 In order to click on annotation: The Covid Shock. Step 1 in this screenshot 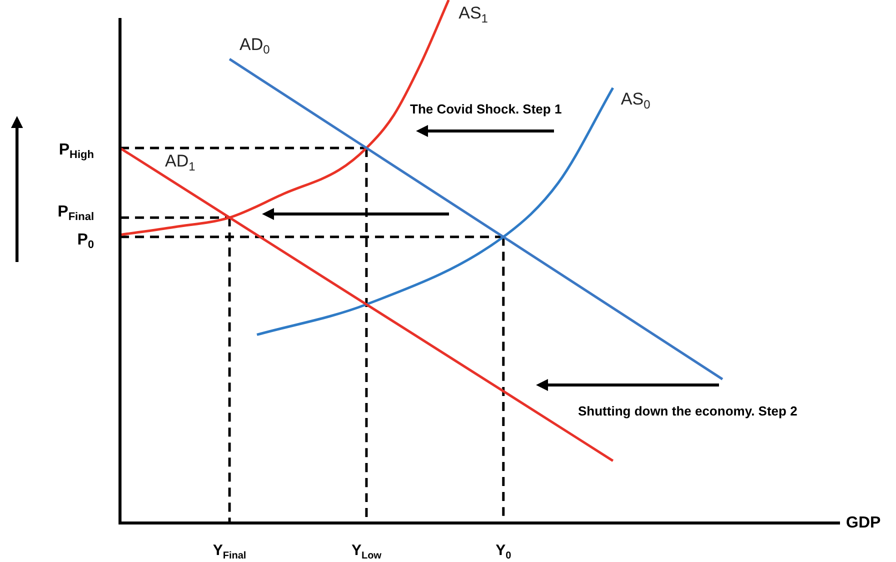, I will do `click(486, 109)`.